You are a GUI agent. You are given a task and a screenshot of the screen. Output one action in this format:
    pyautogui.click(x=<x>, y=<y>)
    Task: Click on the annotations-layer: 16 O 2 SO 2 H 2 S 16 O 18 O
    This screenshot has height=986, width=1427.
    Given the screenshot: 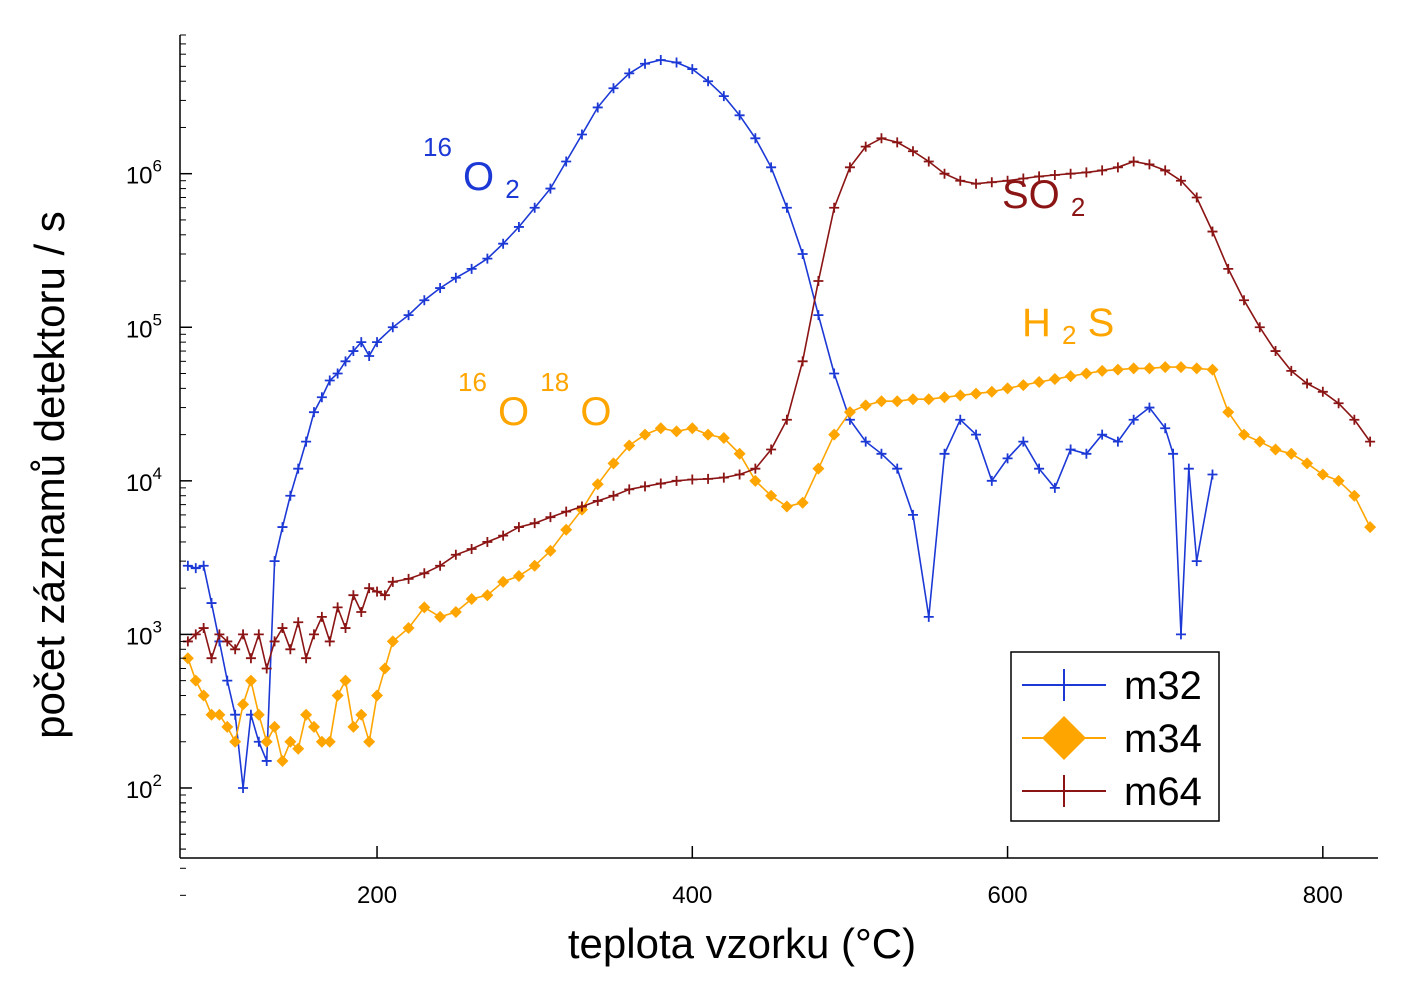 What is the action you would take?
    pyautogui.click(x=768, y=283)
    